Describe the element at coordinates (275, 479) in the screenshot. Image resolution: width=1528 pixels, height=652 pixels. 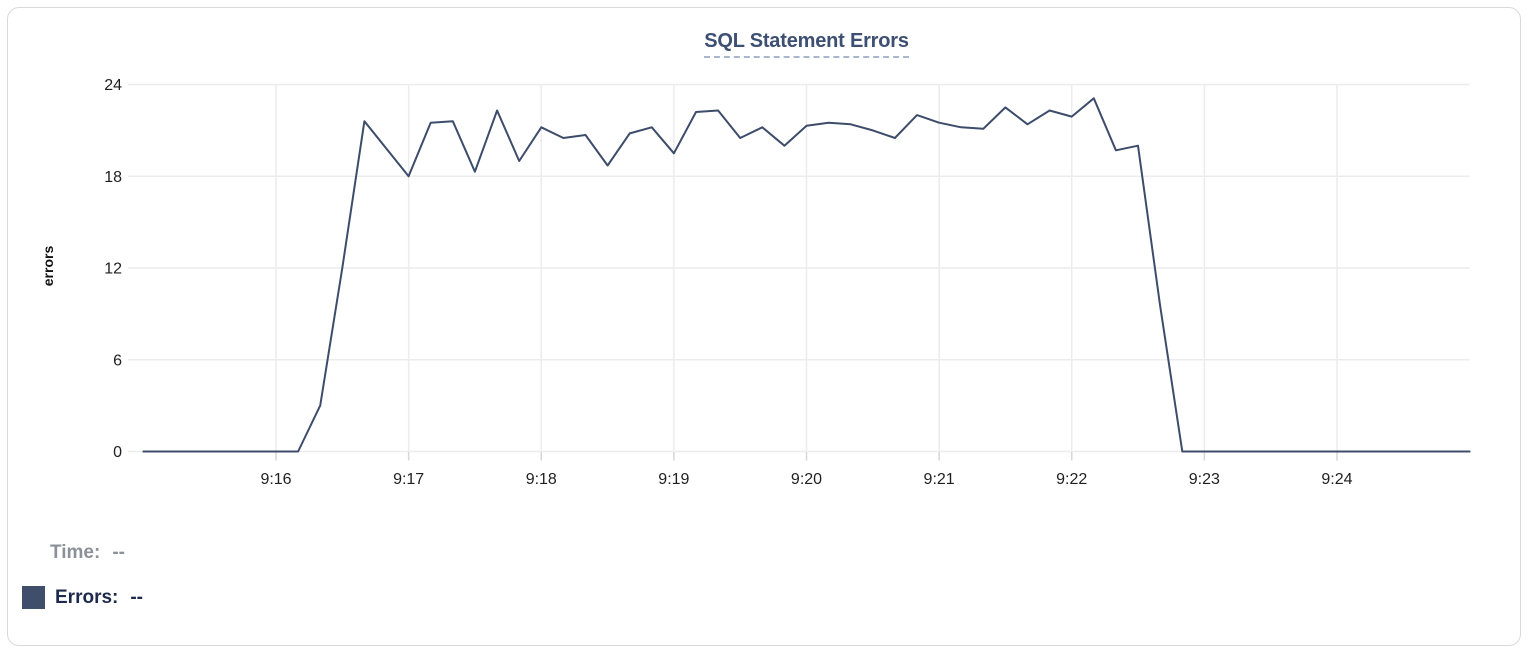
I see `x-tick-label: 9:16` at that location.